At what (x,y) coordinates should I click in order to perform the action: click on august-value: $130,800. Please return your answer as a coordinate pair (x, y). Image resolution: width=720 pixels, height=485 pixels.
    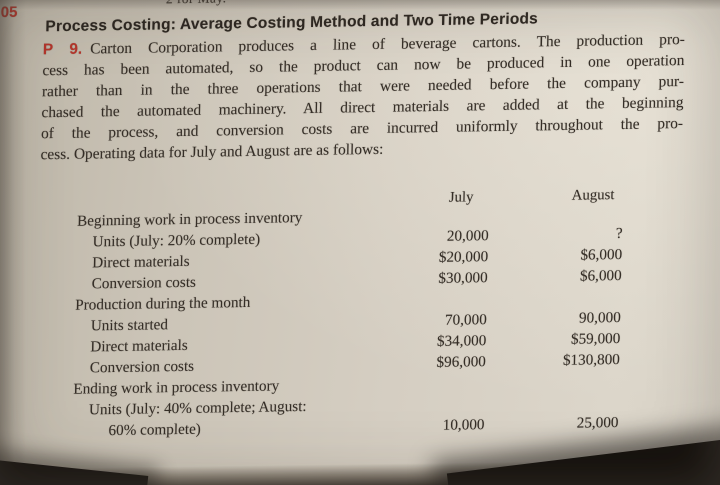
    Looking at the image, I should click on (591, 359).